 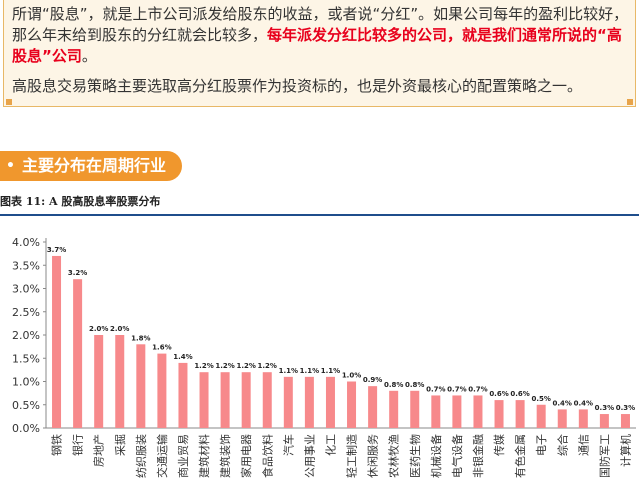 What do you see at coordinates (415, 456) in the screenshot?
I see `category-label: 医药生物` at bounding box center [415, 456].